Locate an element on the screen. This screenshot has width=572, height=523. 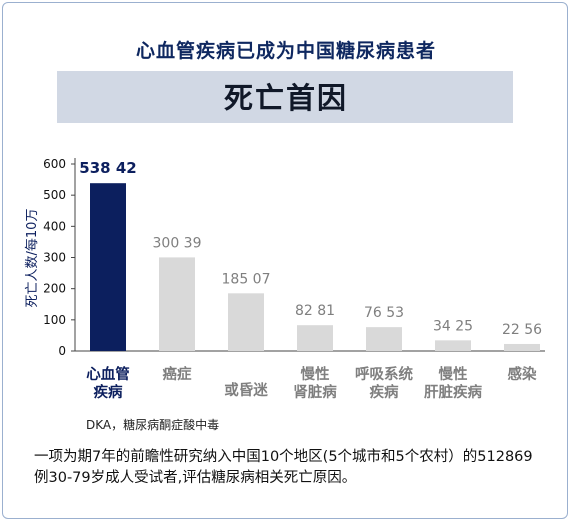
y-tick-label: 400 is located at coordinates (54, 226).